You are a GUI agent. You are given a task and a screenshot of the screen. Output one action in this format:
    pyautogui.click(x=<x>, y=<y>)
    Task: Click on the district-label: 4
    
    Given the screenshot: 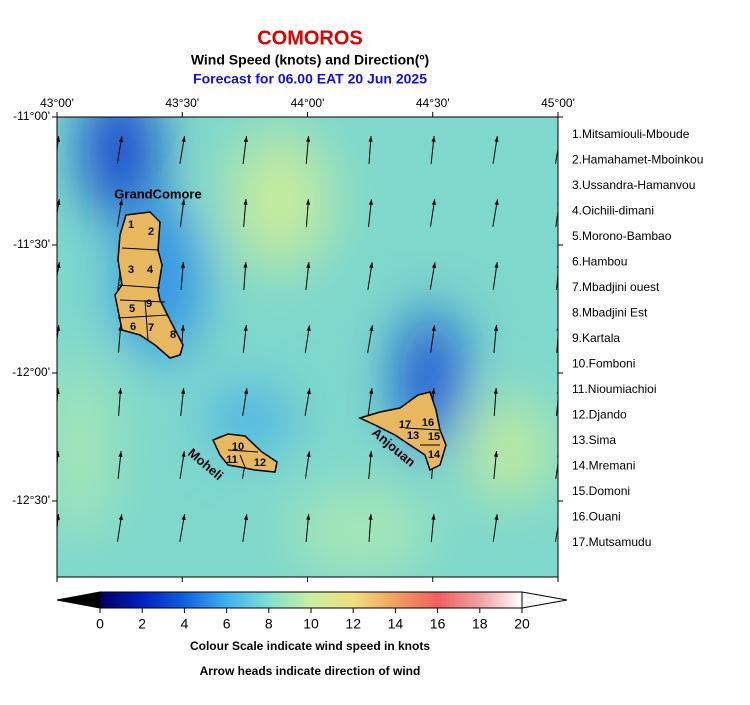 What is the action you would take?
    pyautogui.click(x=150, y=270)
    